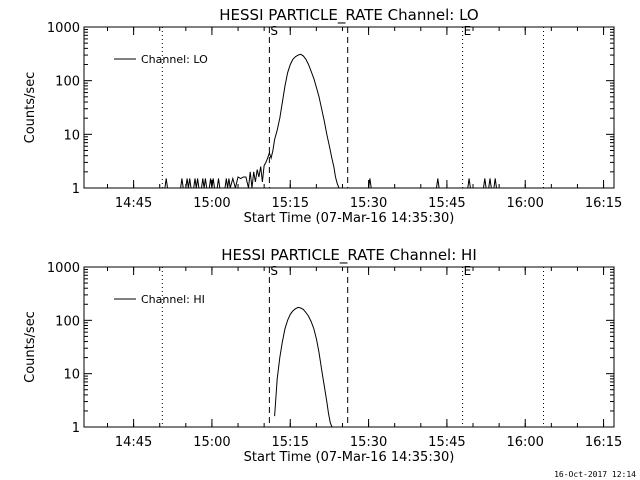 Image resolution: width=640 pixels, height=480 pixels. I want to click on chart-title: HESSI PARTICLE_RATE Channel: LO, so click(348, 15).